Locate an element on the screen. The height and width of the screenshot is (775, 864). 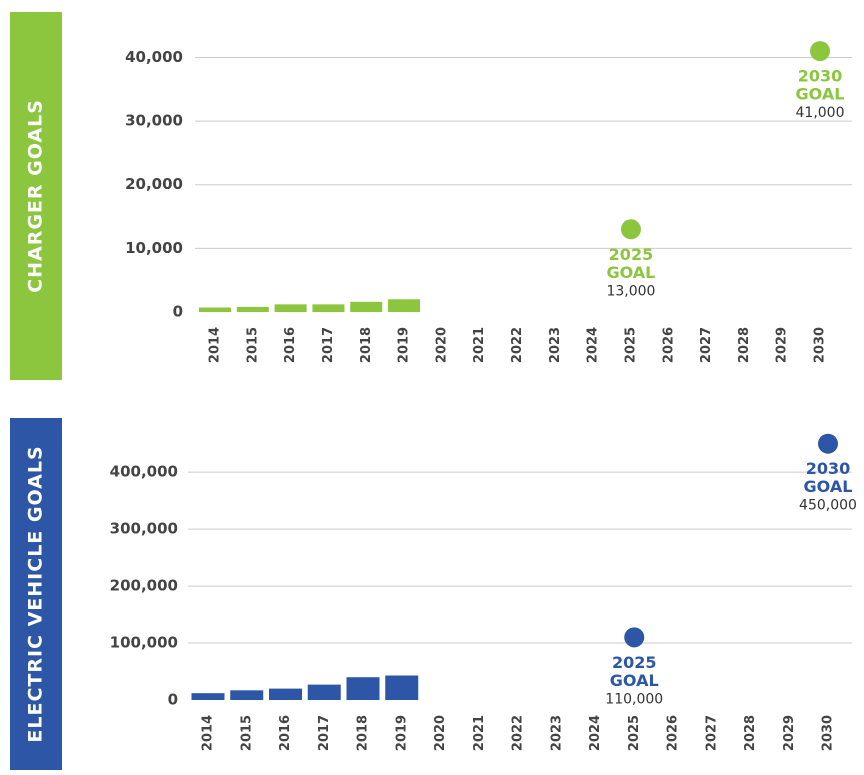
y-tick-label: 400,000 is located at coordinates (144, 472).